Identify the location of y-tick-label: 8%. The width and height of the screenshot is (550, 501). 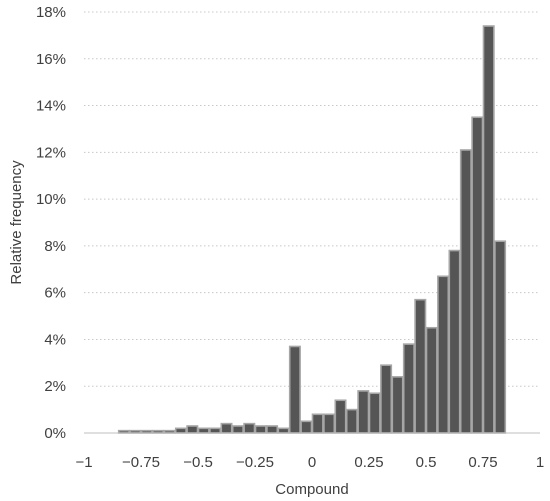
(55, 246).